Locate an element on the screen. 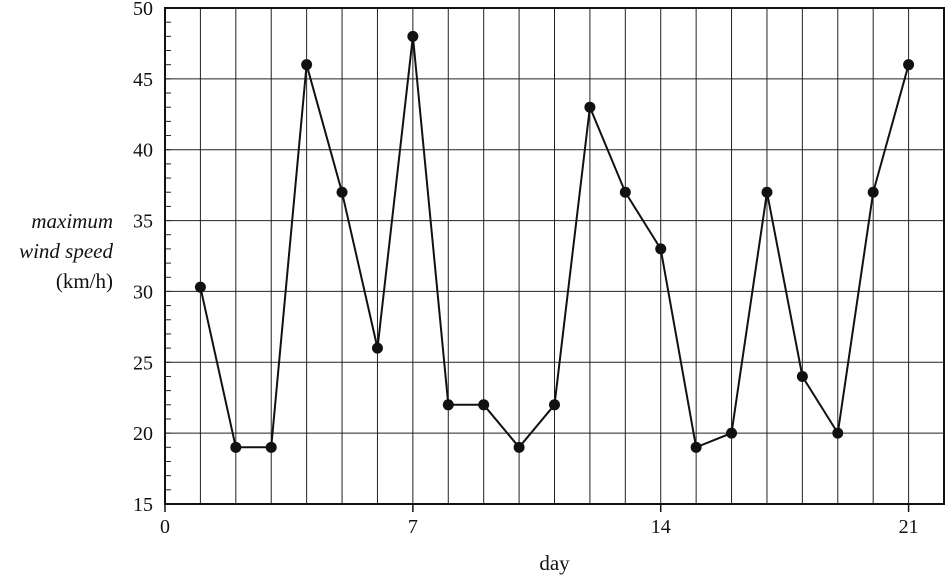 The height and width of the screenshot is (577, 949). y-axis-label-line: wind speed is located at coordinates (66, 251).